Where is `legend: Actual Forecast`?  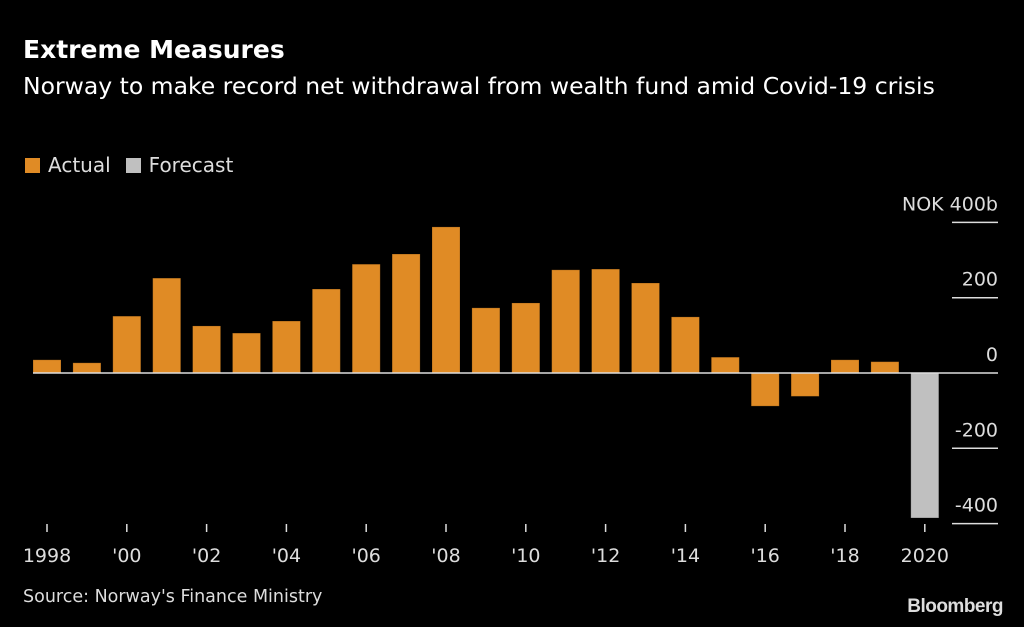 legend: Actual Forecast is located at coordinates (136, 165).